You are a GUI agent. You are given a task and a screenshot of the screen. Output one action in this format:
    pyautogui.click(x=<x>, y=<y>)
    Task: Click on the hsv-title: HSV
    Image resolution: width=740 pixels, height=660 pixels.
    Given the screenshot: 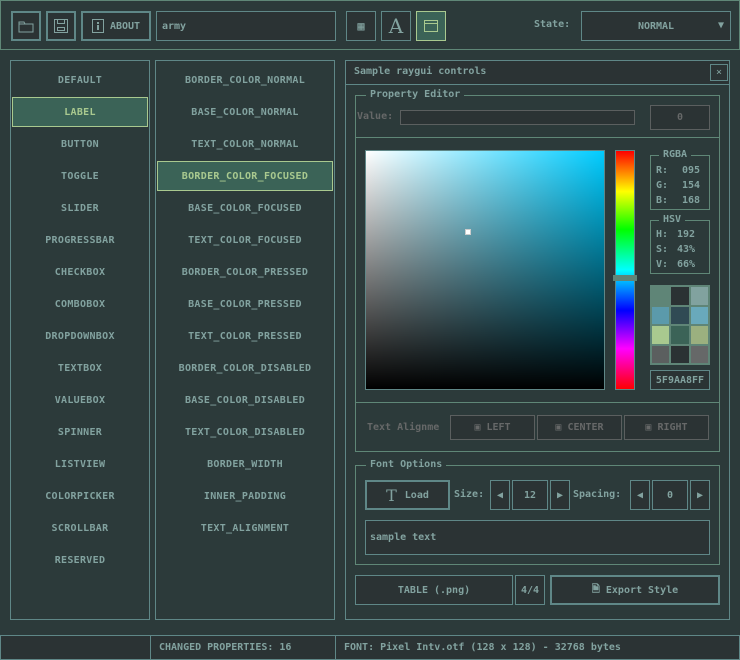 What is the action you would take?
    pyautogui.click(x=672, y=220)
    